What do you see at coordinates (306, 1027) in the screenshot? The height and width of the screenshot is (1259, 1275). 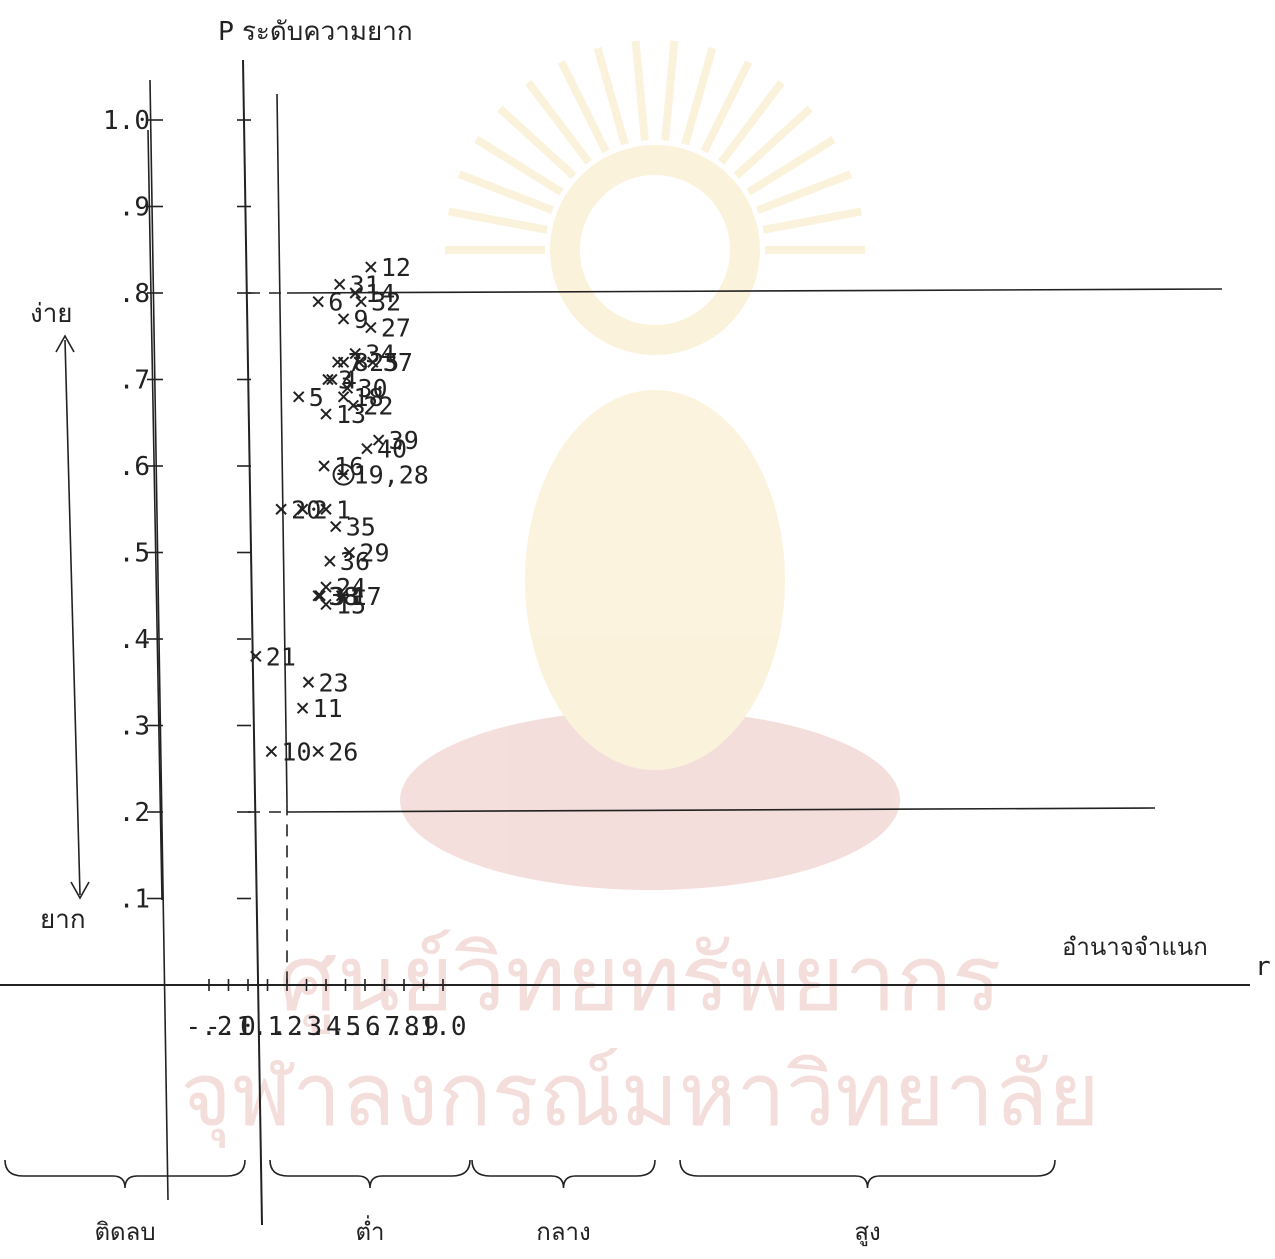 I see `x-tick-label: .3` at bounding box center [306, 1027].